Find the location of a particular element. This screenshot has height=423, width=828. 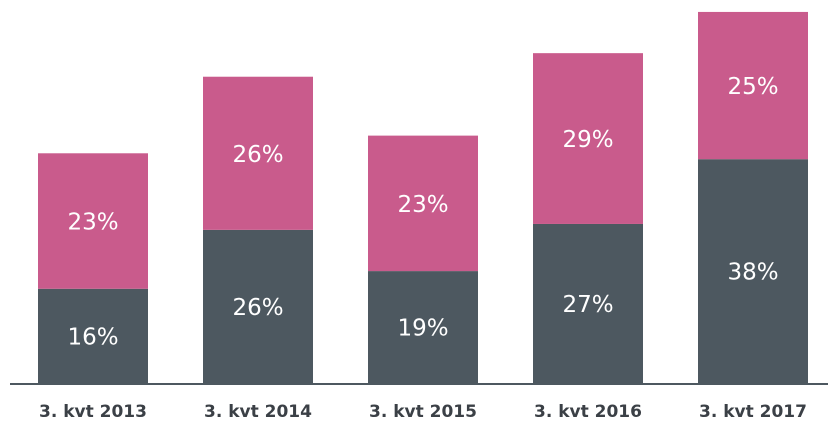

value-label: 16% is located at coordinates (92, 337).